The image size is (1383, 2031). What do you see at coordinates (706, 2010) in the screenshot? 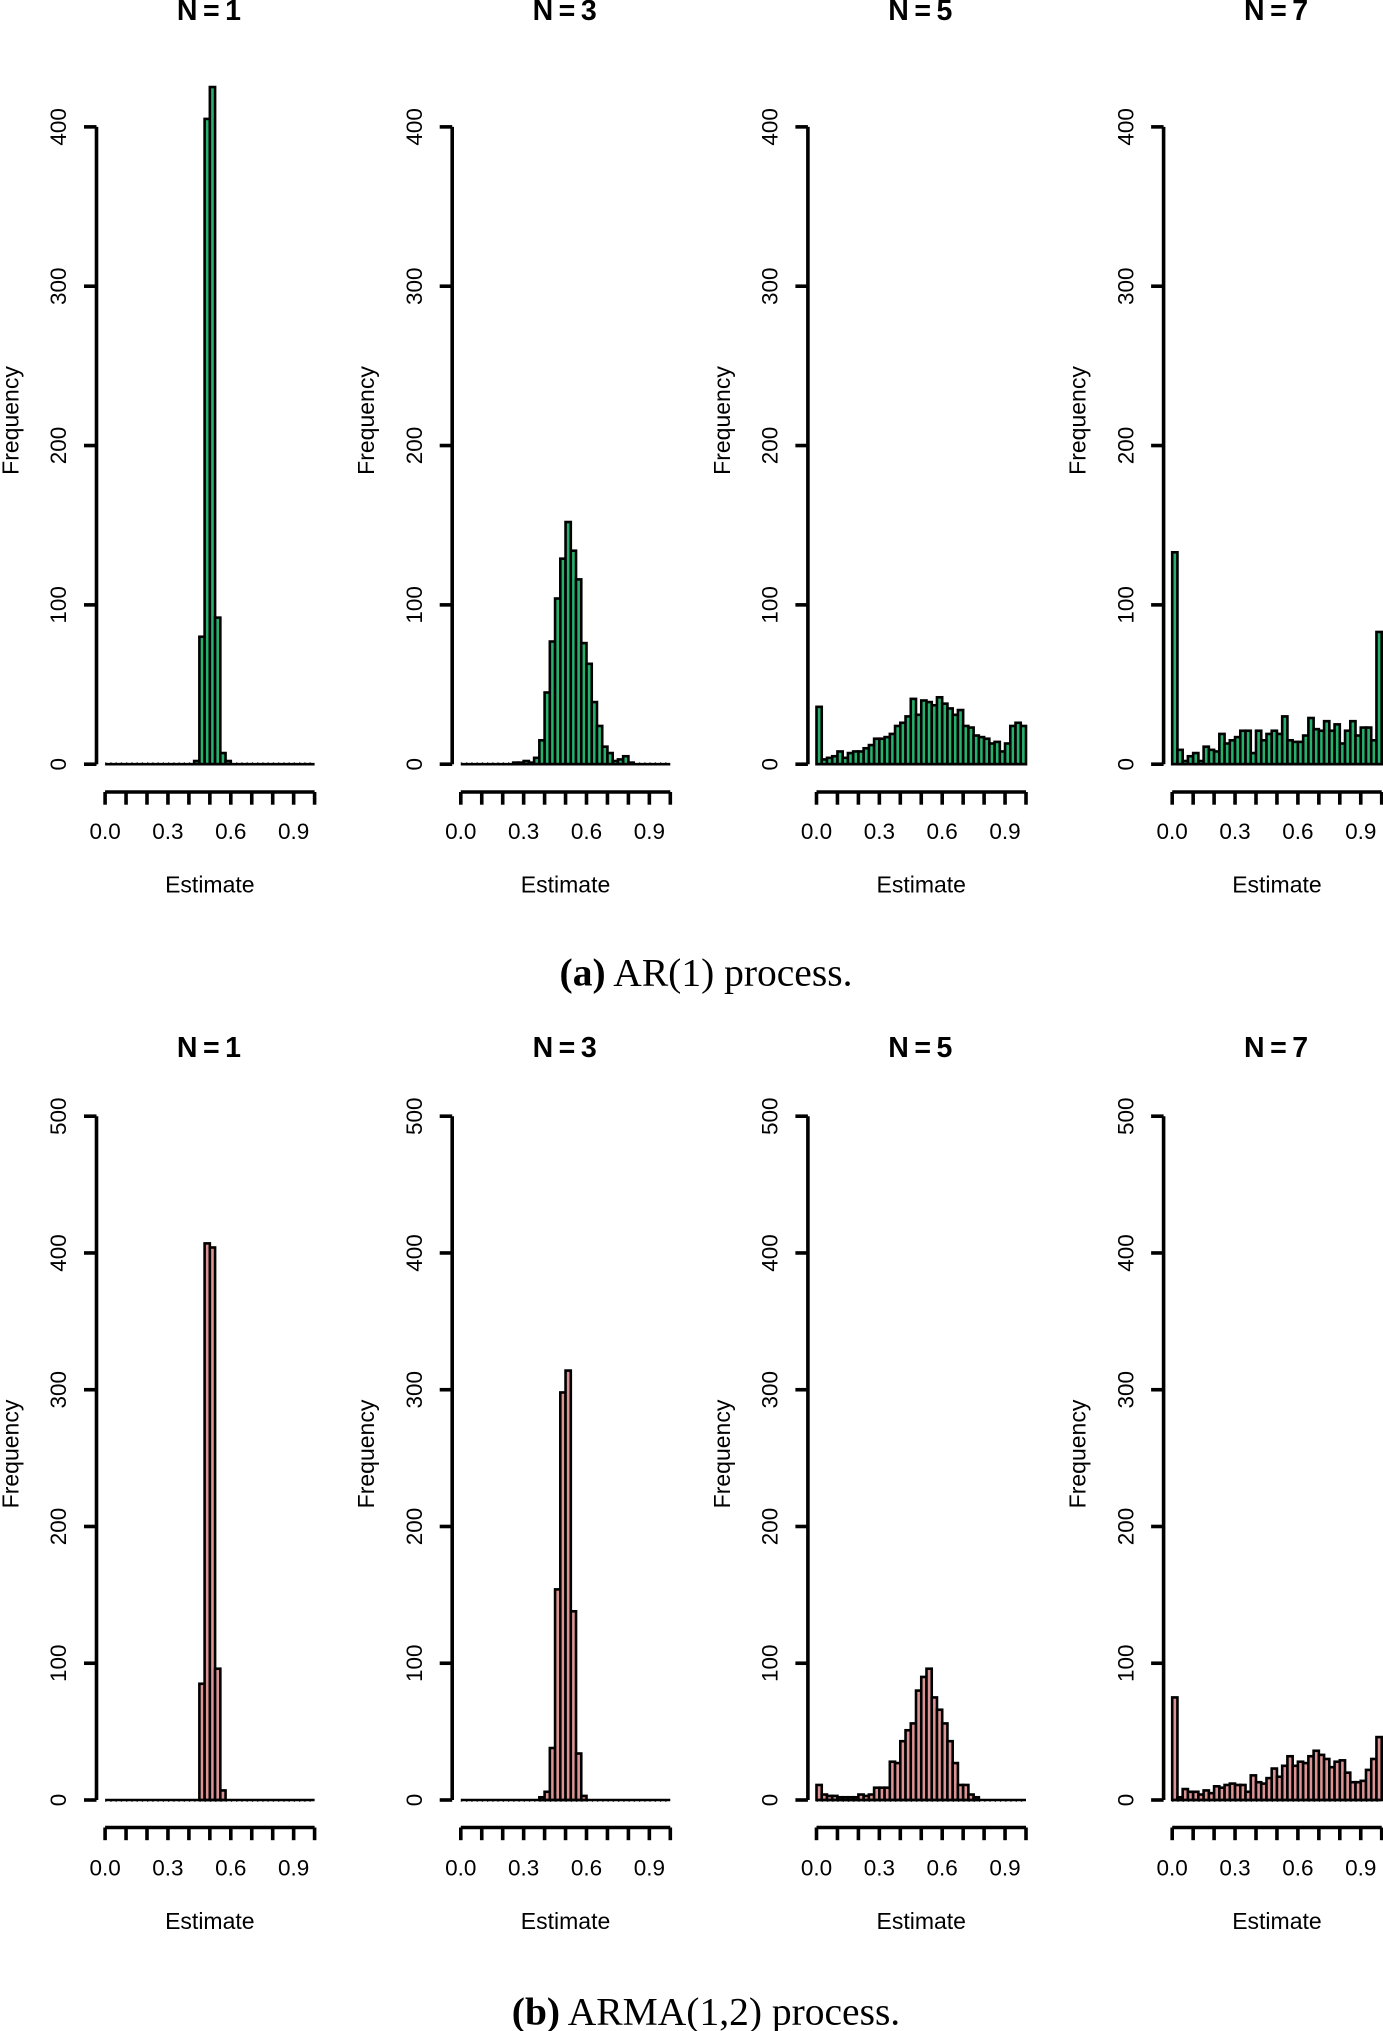
I see `svg-text: (b) ARMA(1,2) process.` at bounding box center [706, 2010].